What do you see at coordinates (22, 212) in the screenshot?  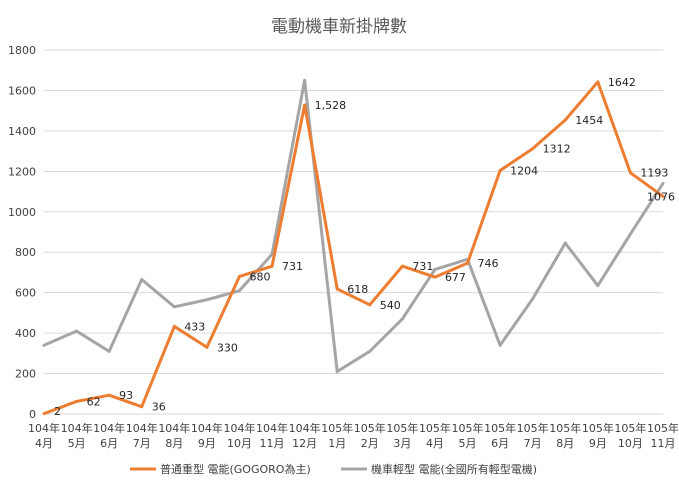 I see `y-tick-label: 1000` at bounding box center [22, 212].